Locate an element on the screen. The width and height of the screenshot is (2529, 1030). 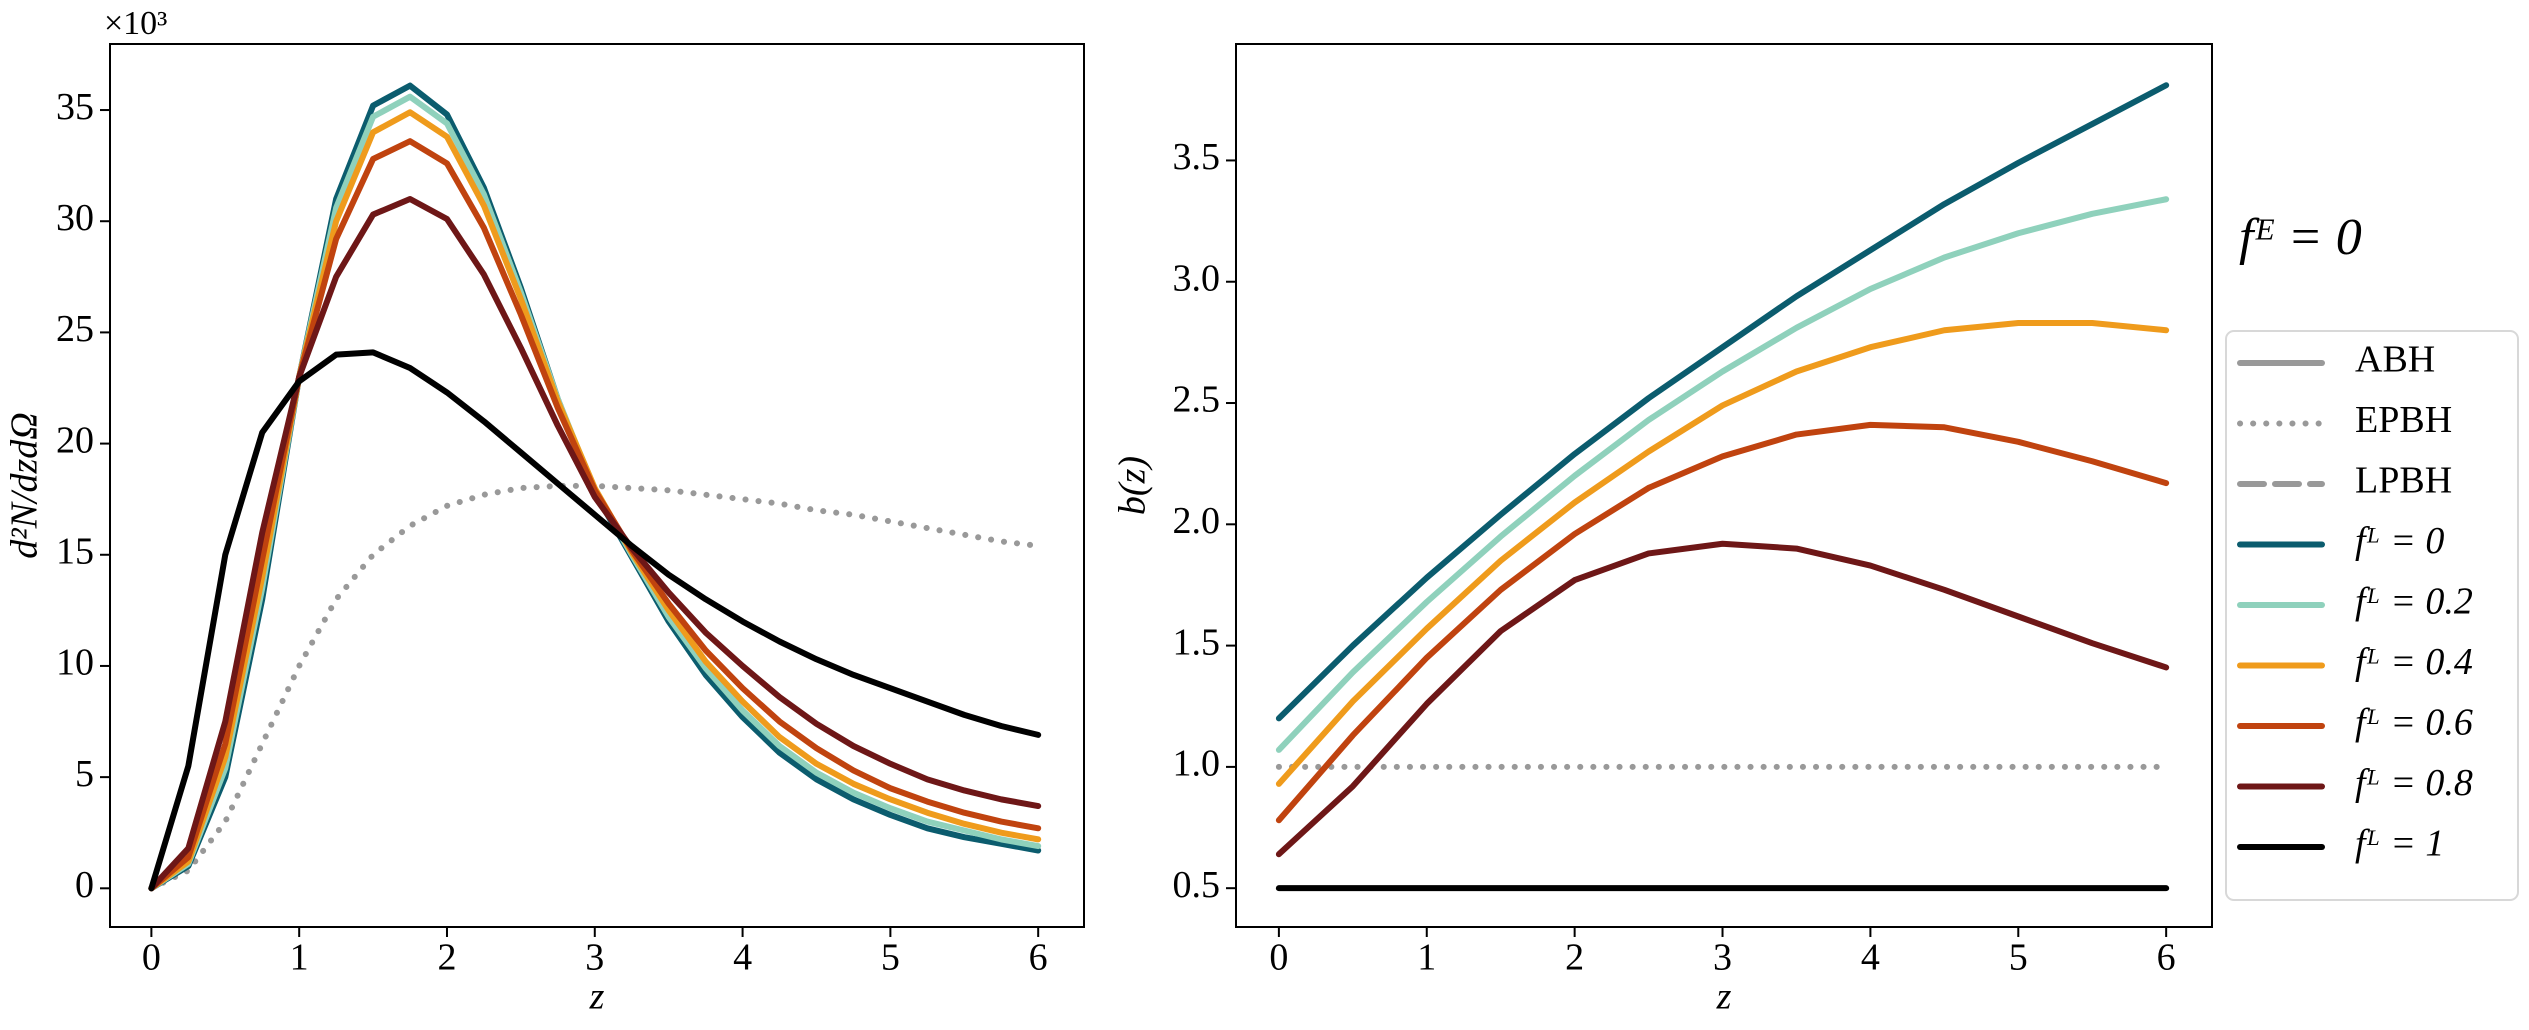
y-scale-label: ×10³ is located at coordinates (135, 23).